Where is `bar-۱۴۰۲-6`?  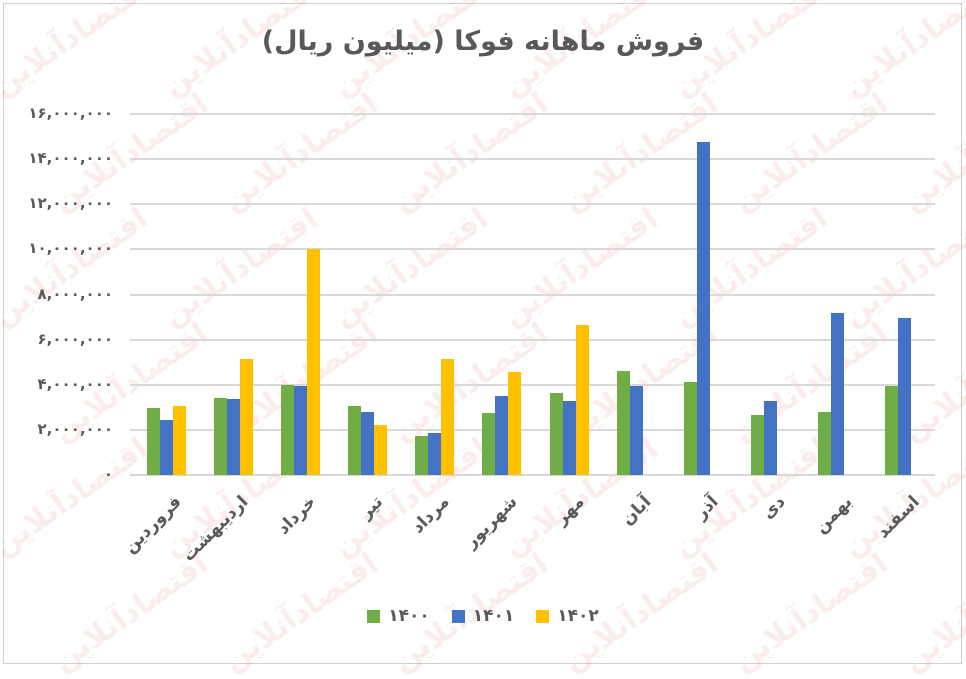 bar-۱۴۰۲-6 is located at coordinates (582, 399).